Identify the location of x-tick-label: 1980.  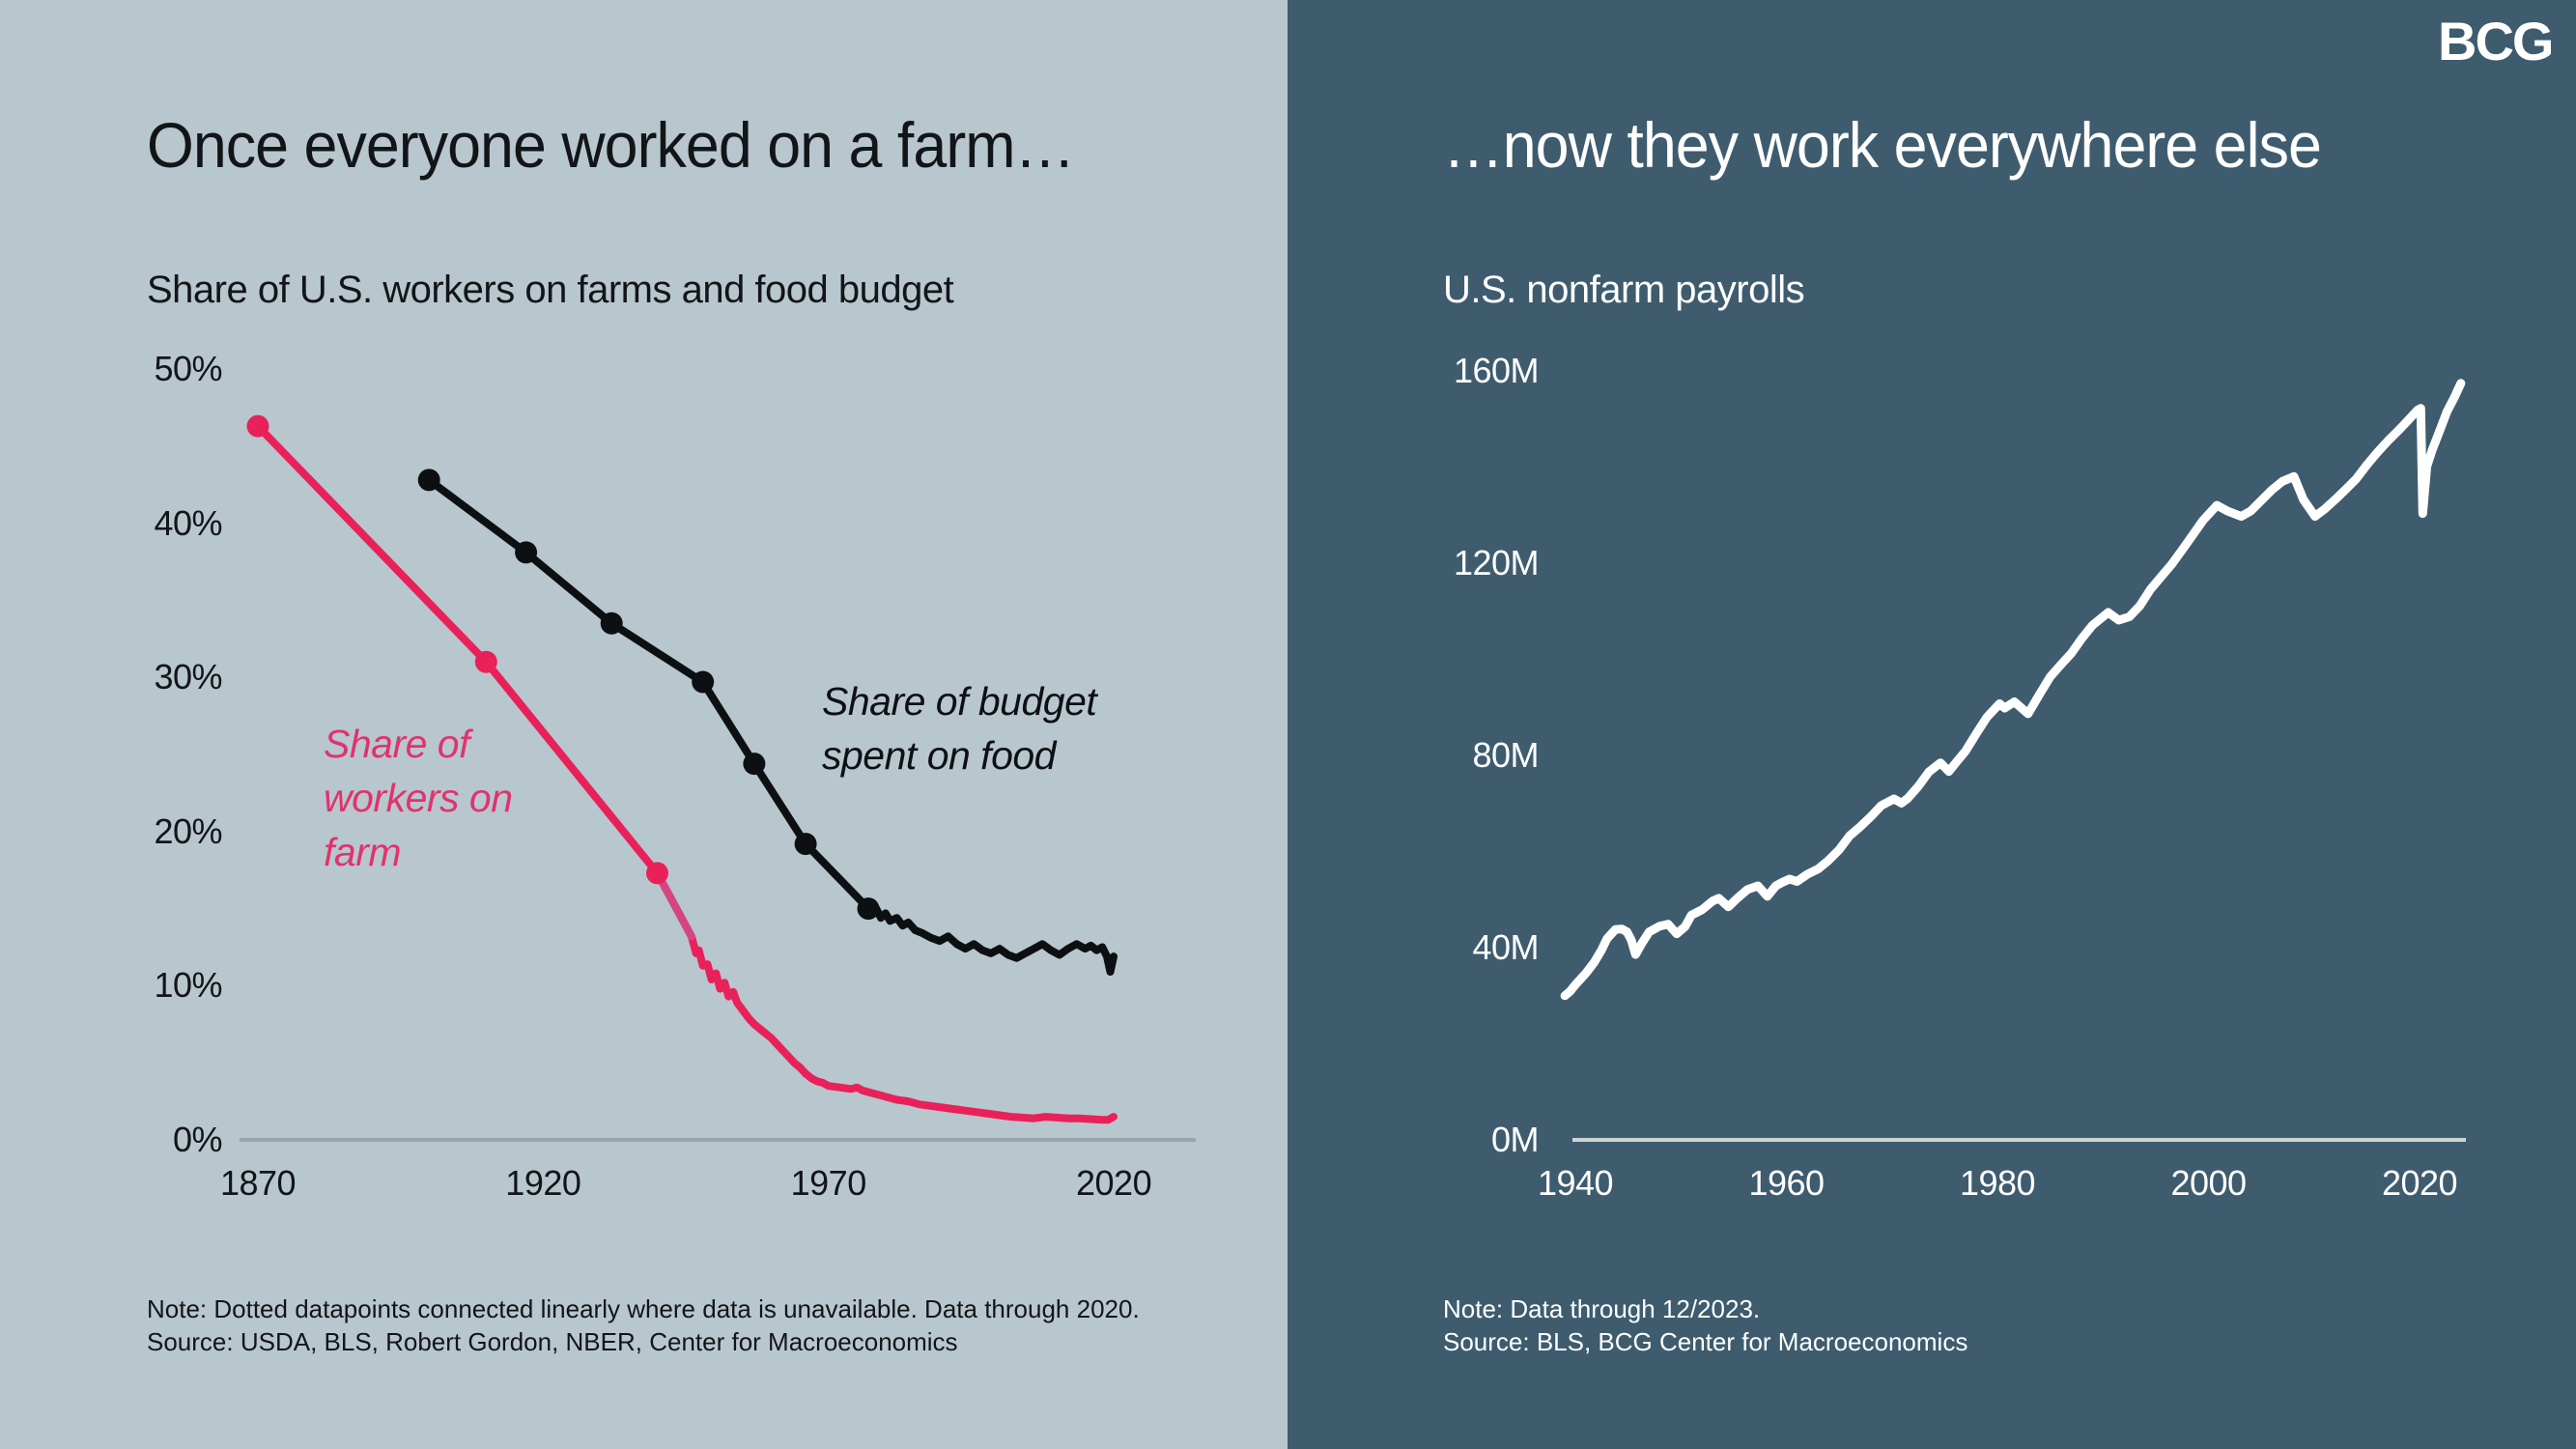
(1997, 1183).